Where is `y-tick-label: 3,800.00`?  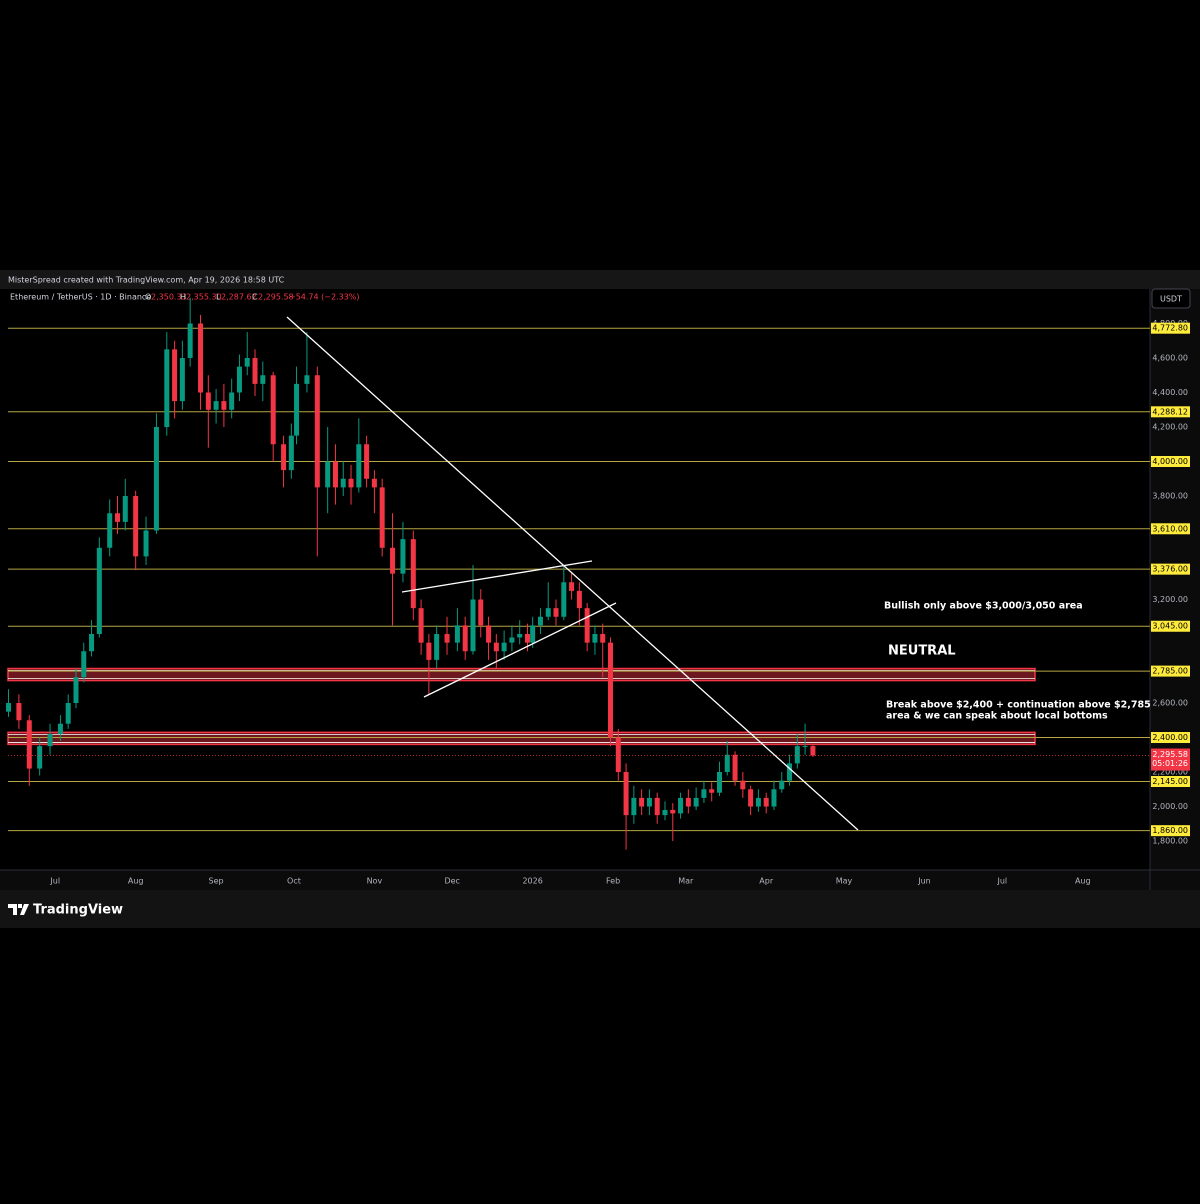
y-tick-label: 3,800.00 is located at coordinates (1170, 496).